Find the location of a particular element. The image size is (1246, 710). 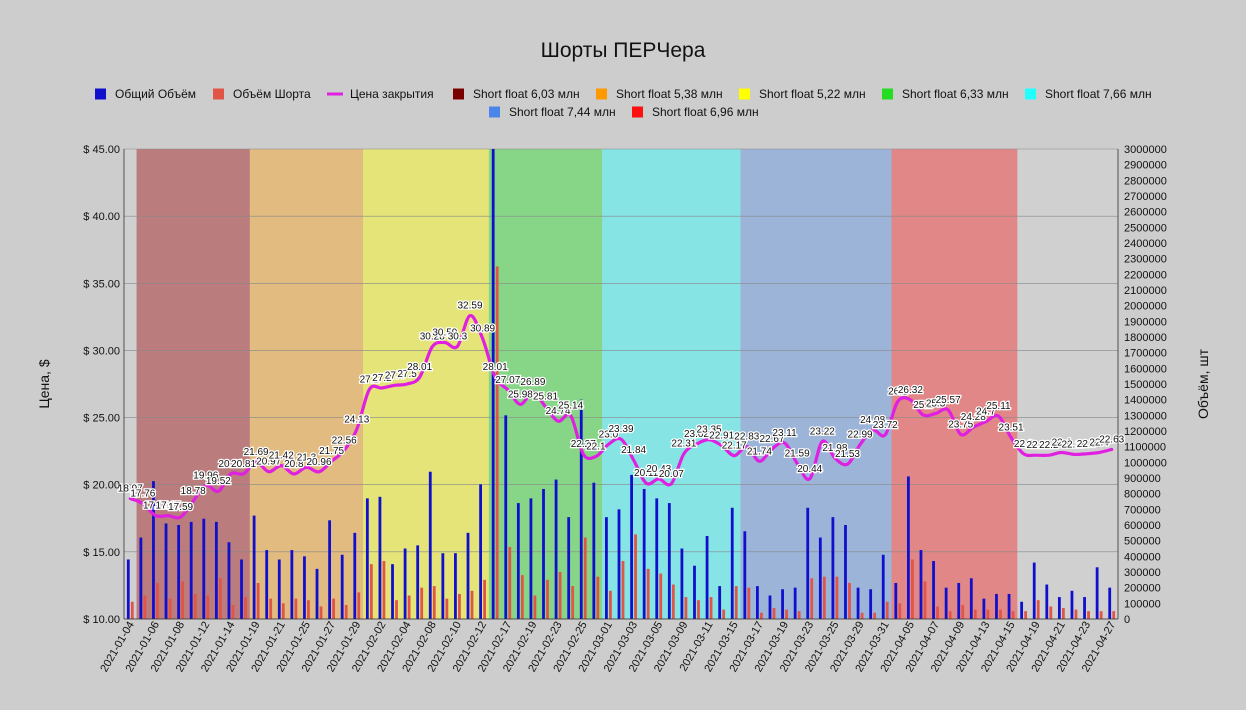

price-data-label: 24.08 is located at coordinates (872, 420).